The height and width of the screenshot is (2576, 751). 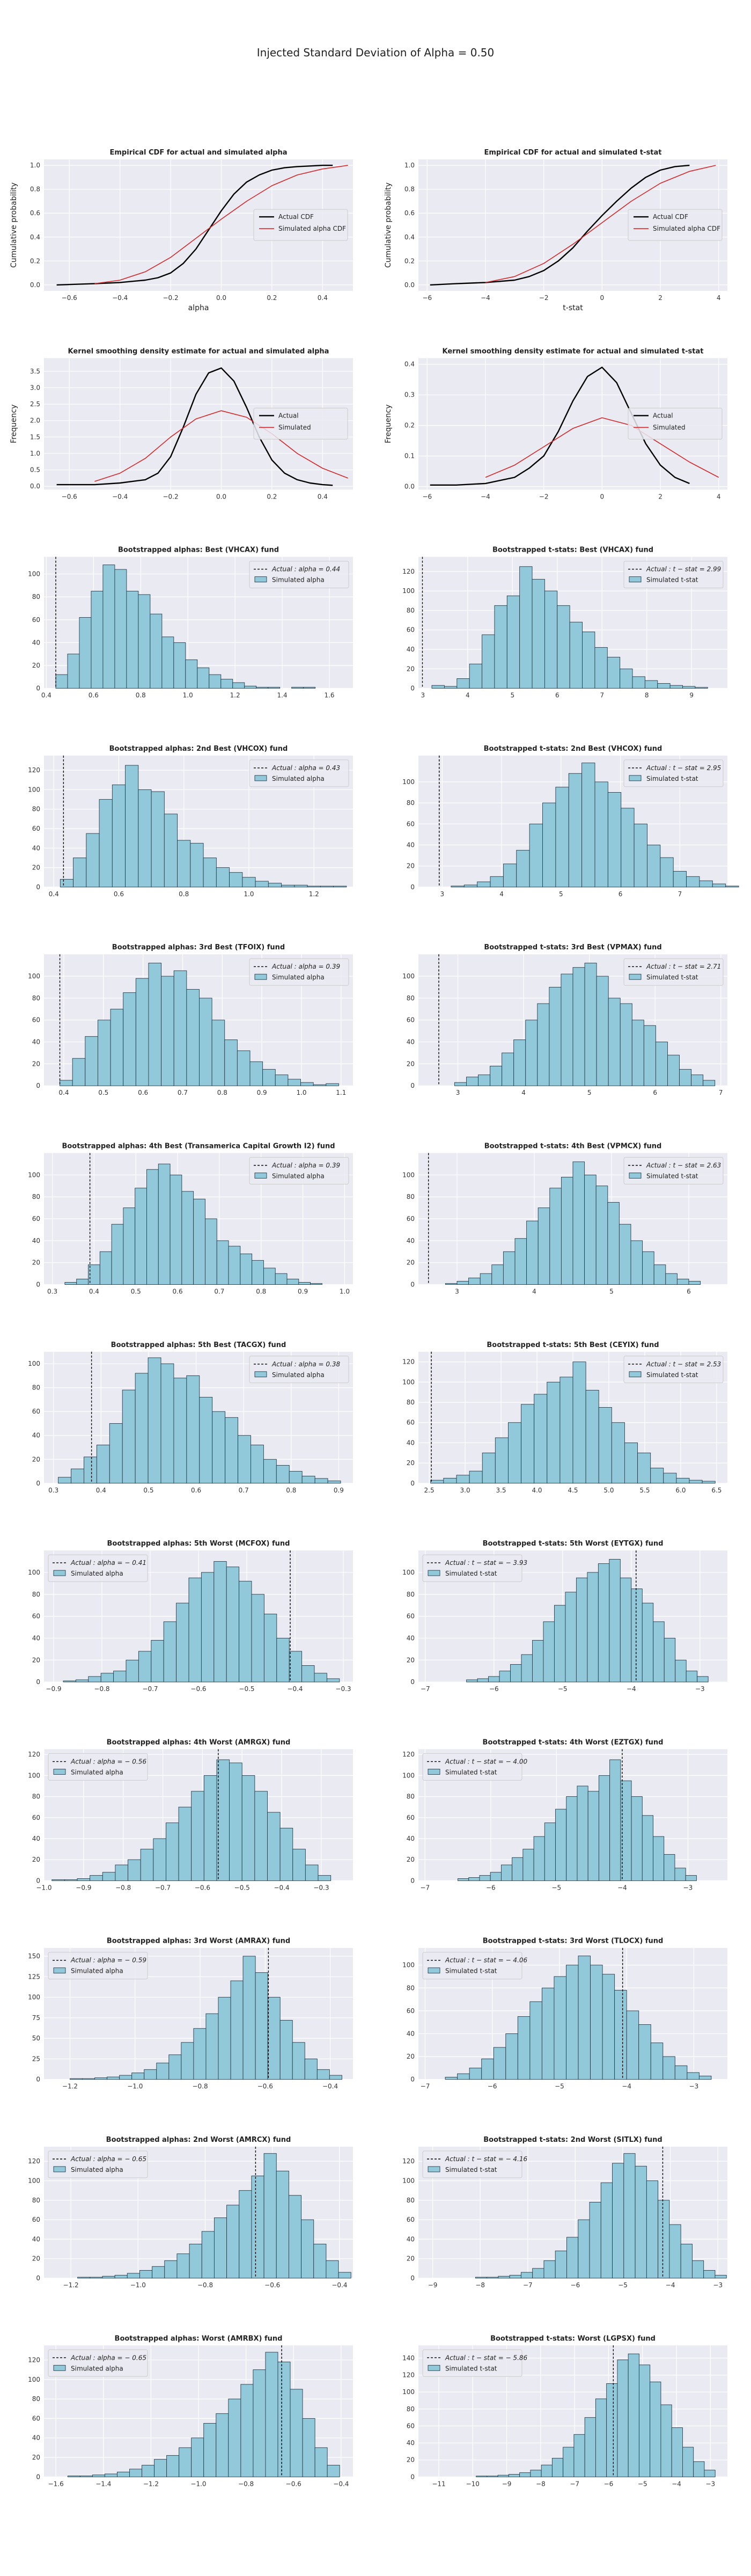 What do you see at coordinates (487, 2159) in the screenshot?
I see `legend-label-actual: Actual : t − stat = − 4.16` at bounding box center [487, 2159].